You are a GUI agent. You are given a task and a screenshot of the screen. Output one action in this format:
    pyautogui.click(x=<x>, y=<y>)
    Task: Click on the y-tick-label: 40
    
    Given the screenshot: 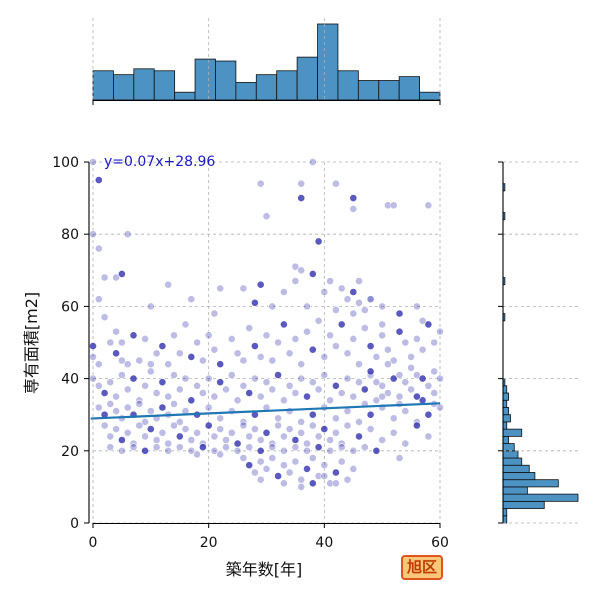 What is the action you would take?
    pyautogui.click(x=70, y=380)
    